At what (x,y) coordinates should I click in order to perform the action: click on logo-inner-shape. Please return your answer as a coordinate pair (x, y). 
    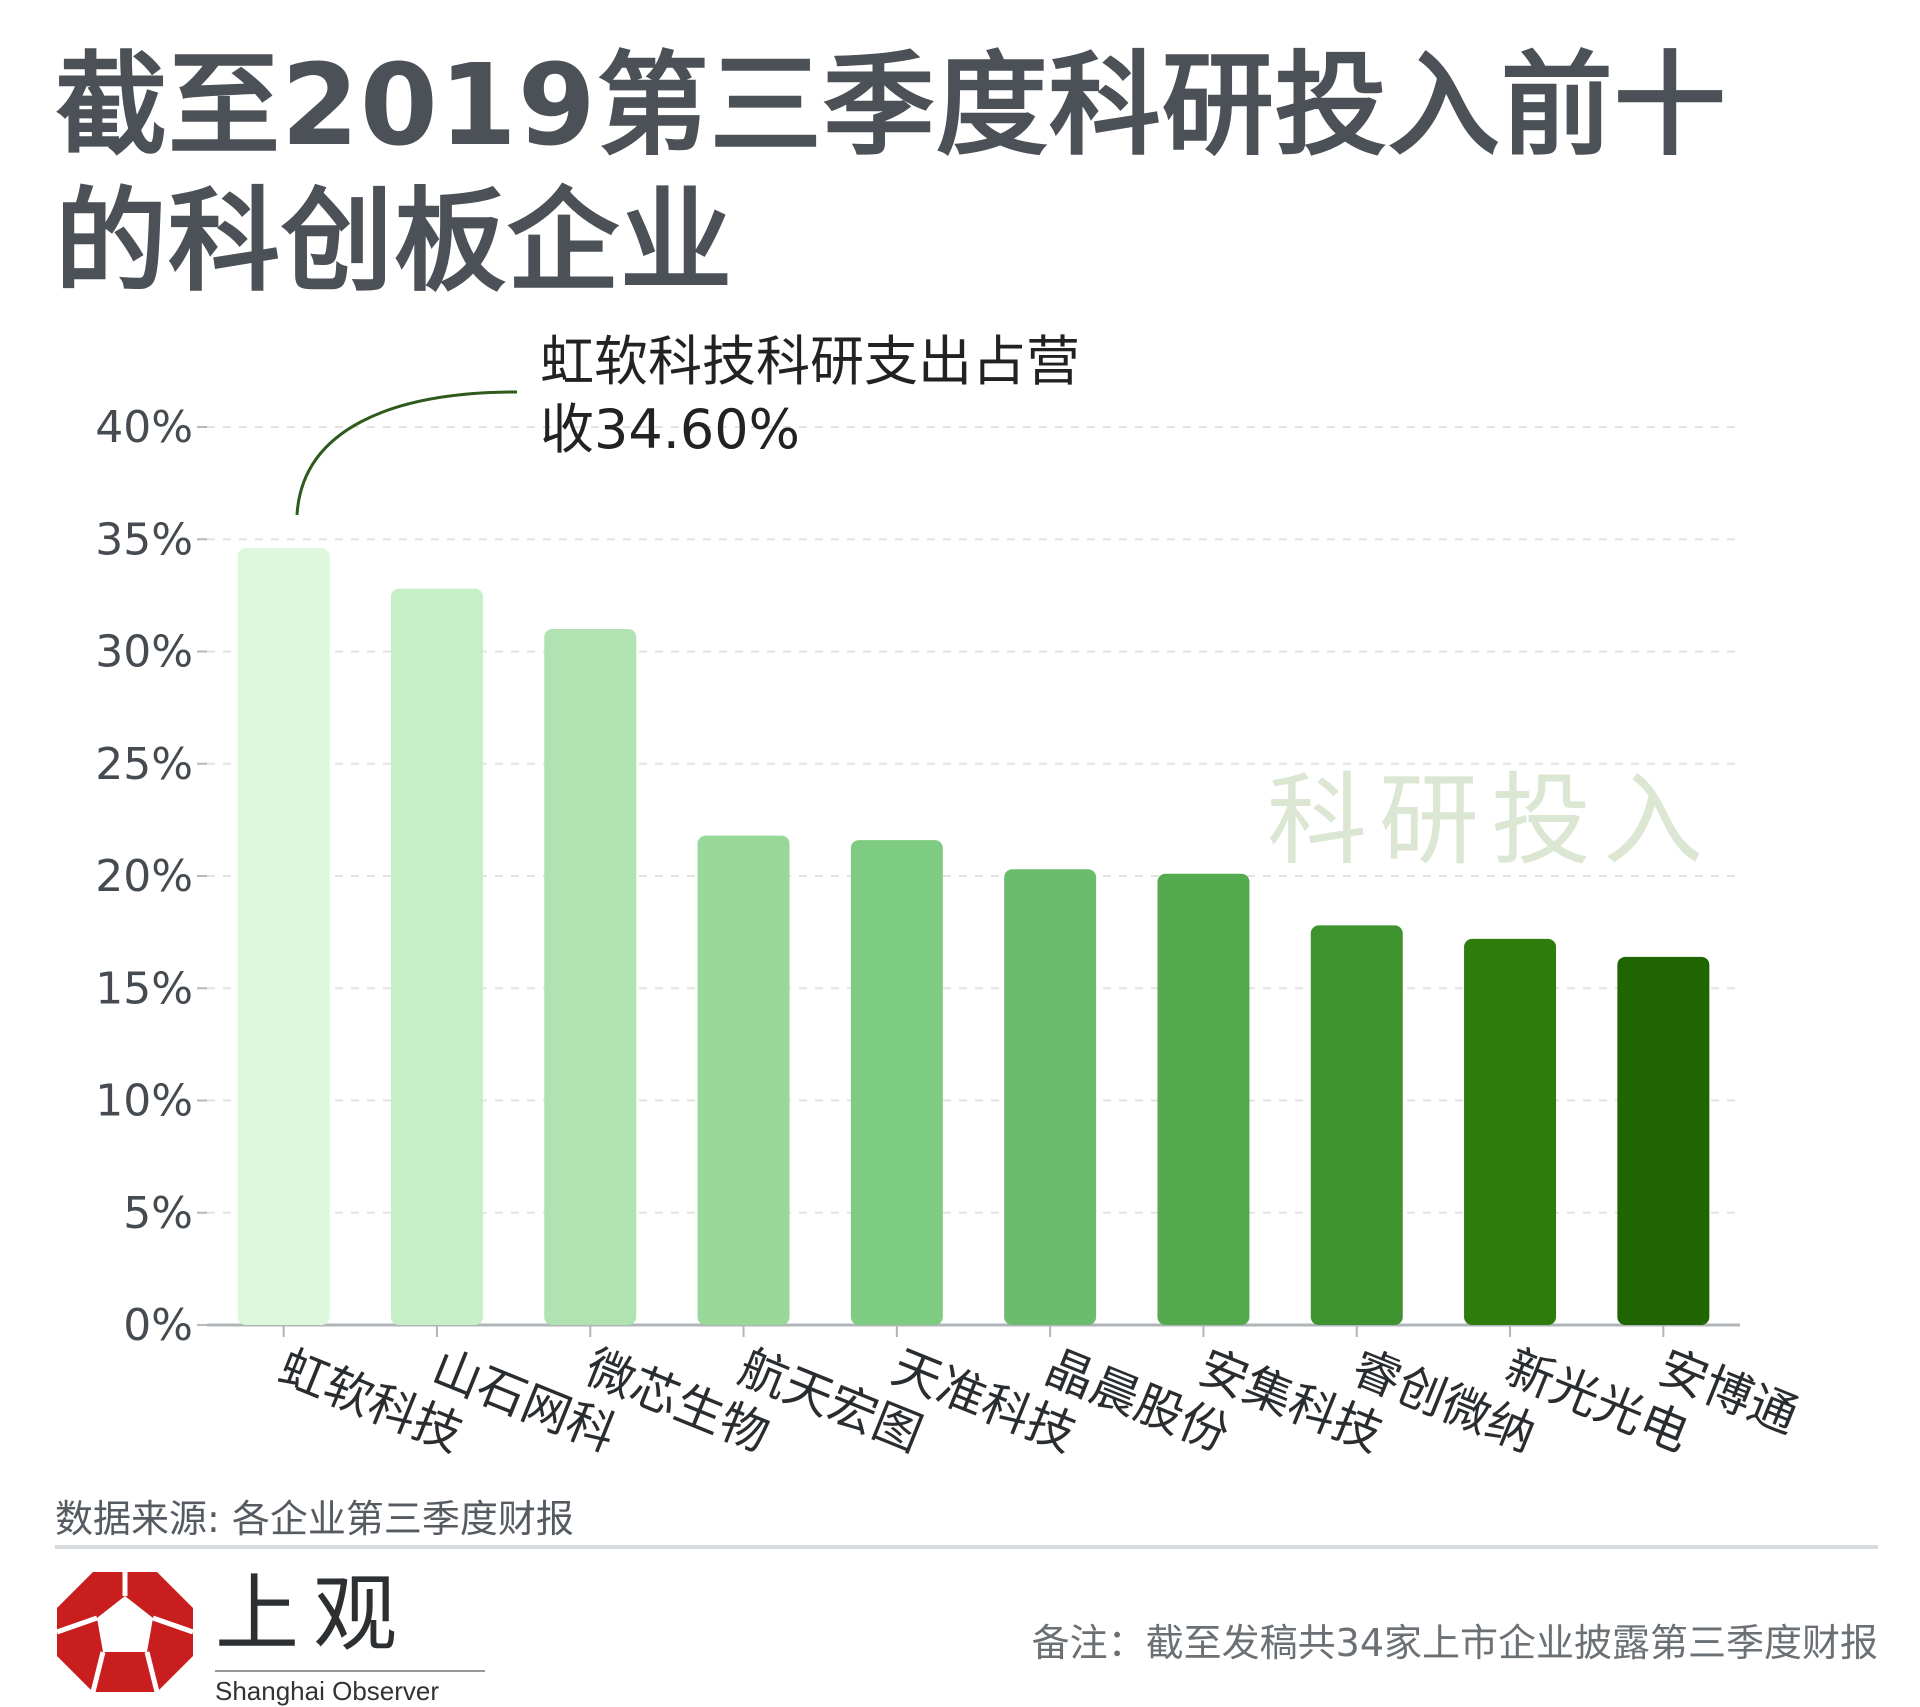
    Looking at the image, I should click on (125, 1624).